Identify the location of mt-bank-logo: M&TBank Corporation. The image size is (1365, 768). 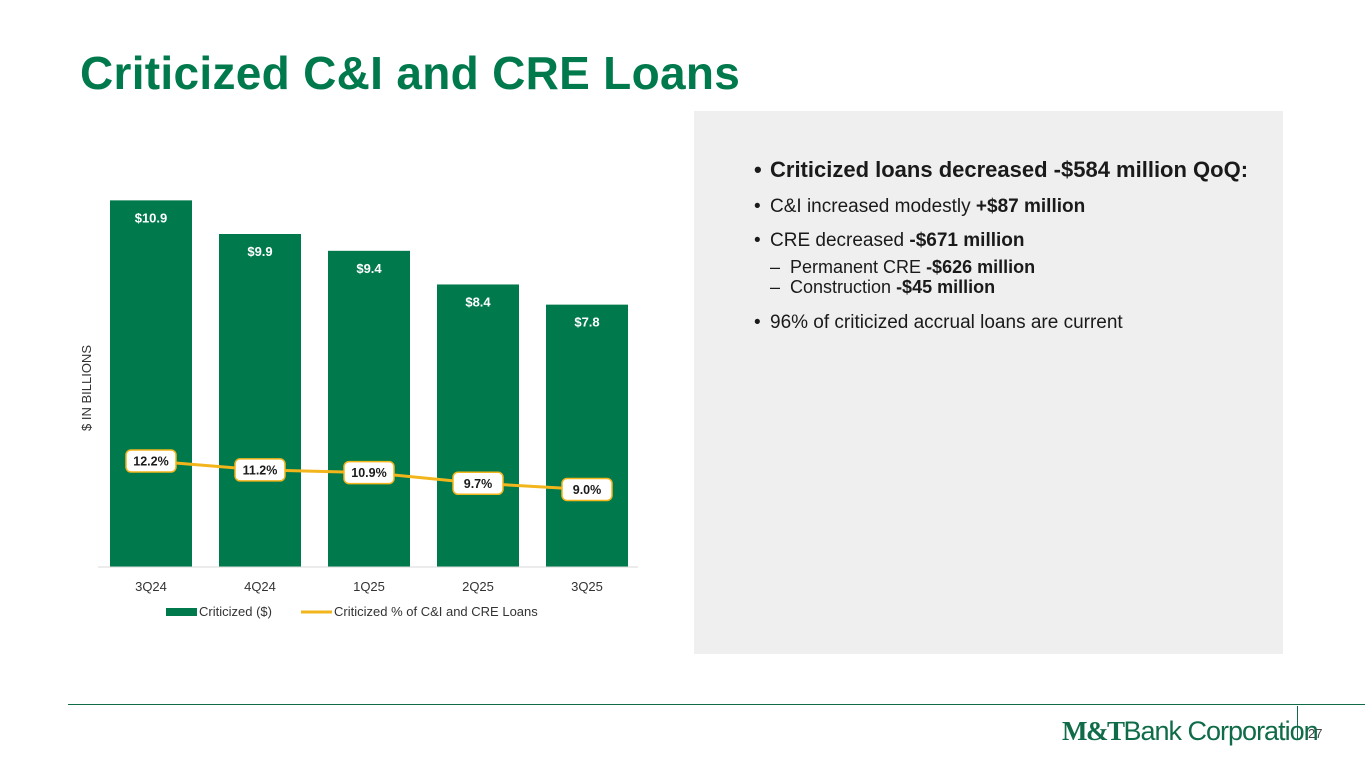
(1190, 731).